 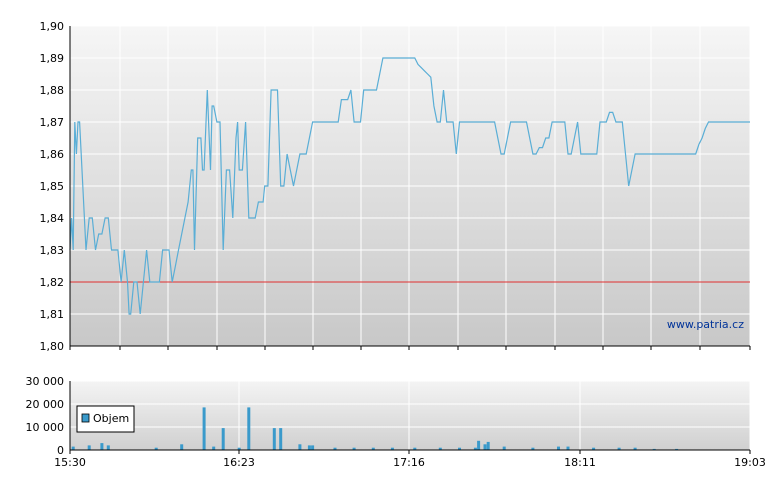 I want to click on x-tick-label: 16:23, so click(x=239, y=462).